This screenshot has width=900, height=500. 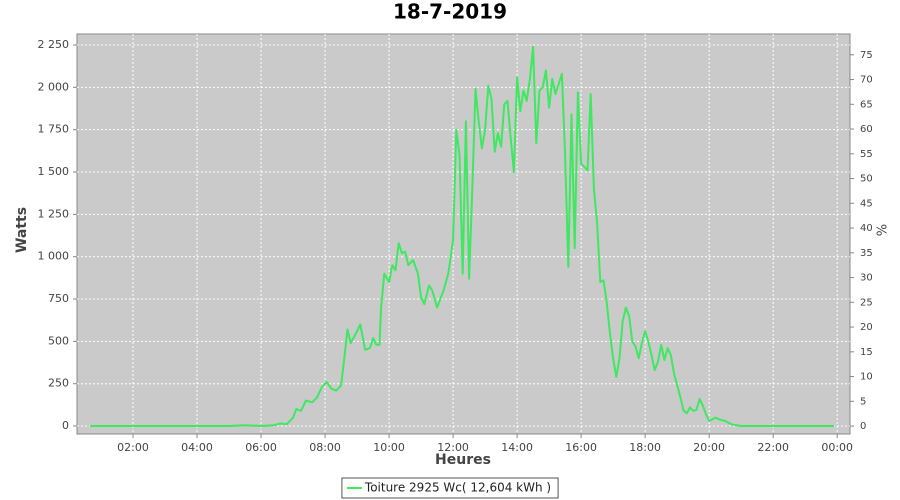 What do you see at coordinates (866, 80) in the screenshot?
I see `y2-tick-label: 70` at bounding box center [866, 80].